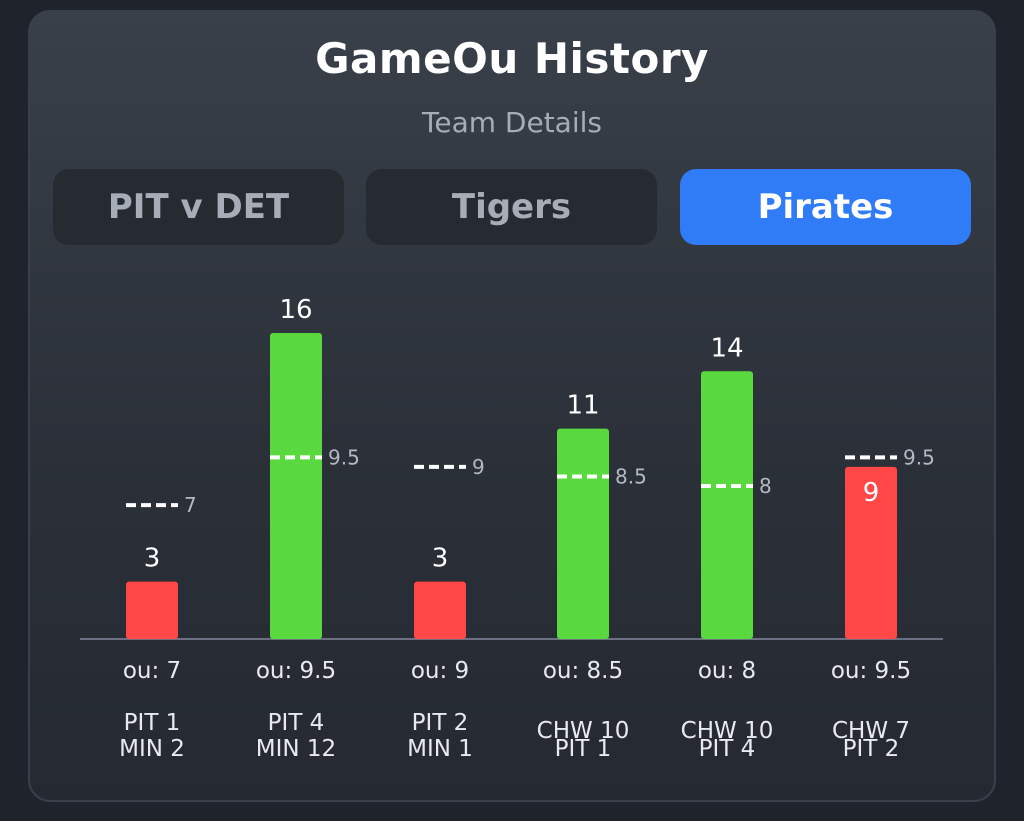 The image size is (1024, 821). What do you see at coordinates (583, 749) in the screenshot?
I see `game-team-line-2: PIT 1` at bounding box center [583, 749].